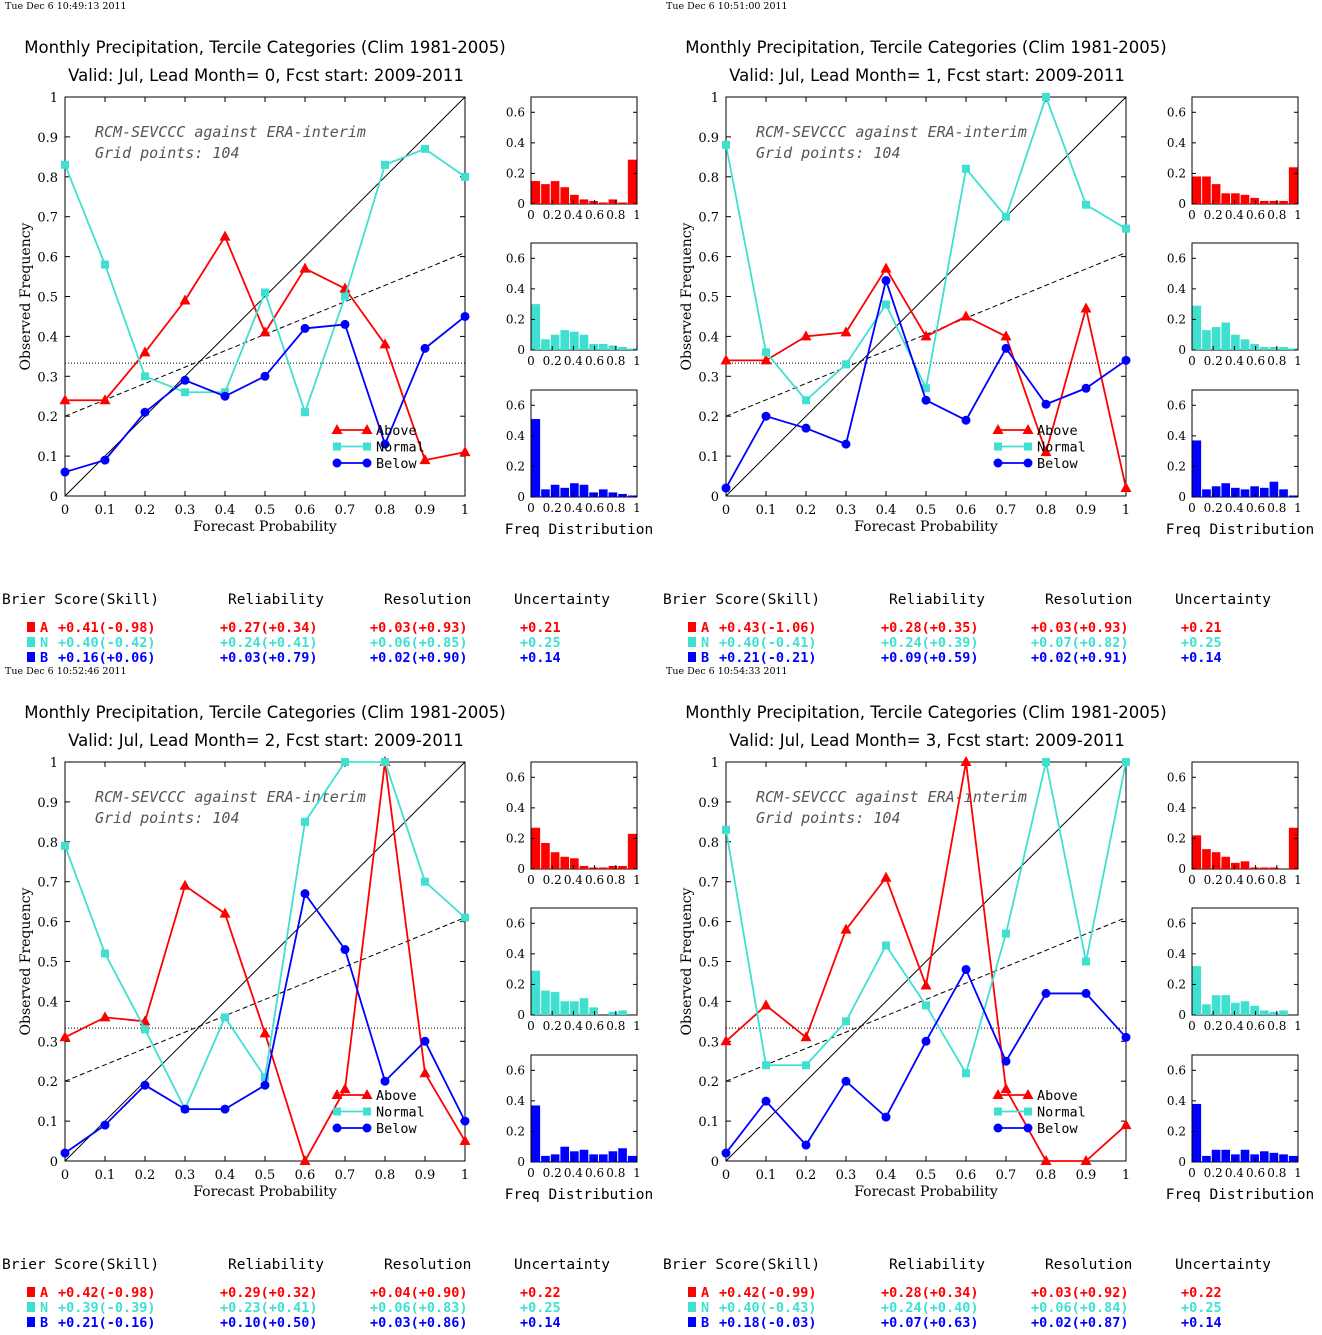 The width and height of the screenshot is (1322, 1335). I want to click on y-tick-label: 0.4, so click(47, 337).